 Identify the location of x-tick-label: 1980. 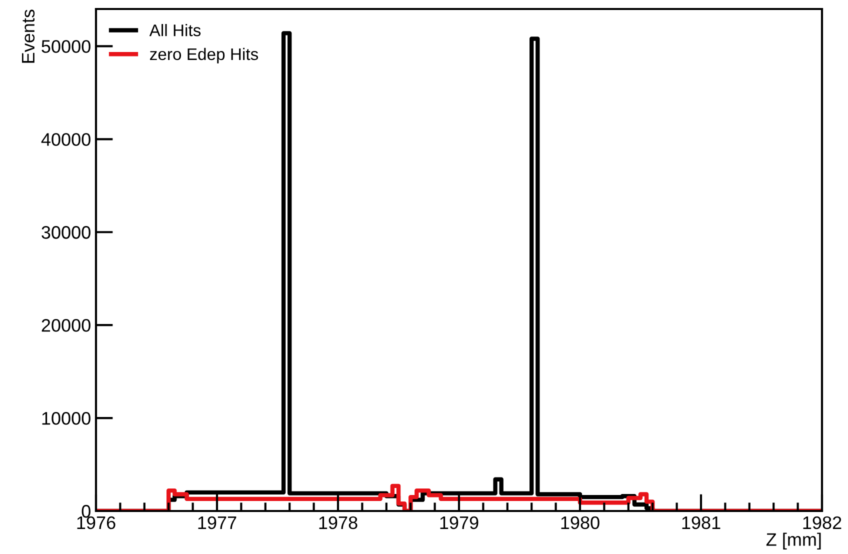
(580, 523).